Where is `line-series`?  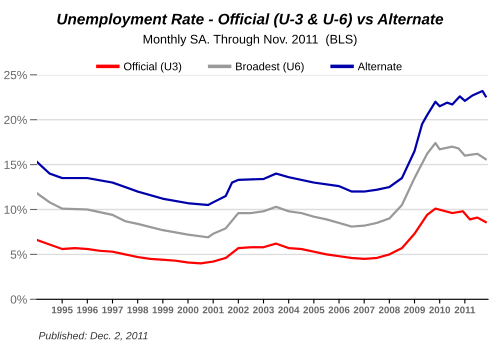 line-series is located at coordinates (262, 235).